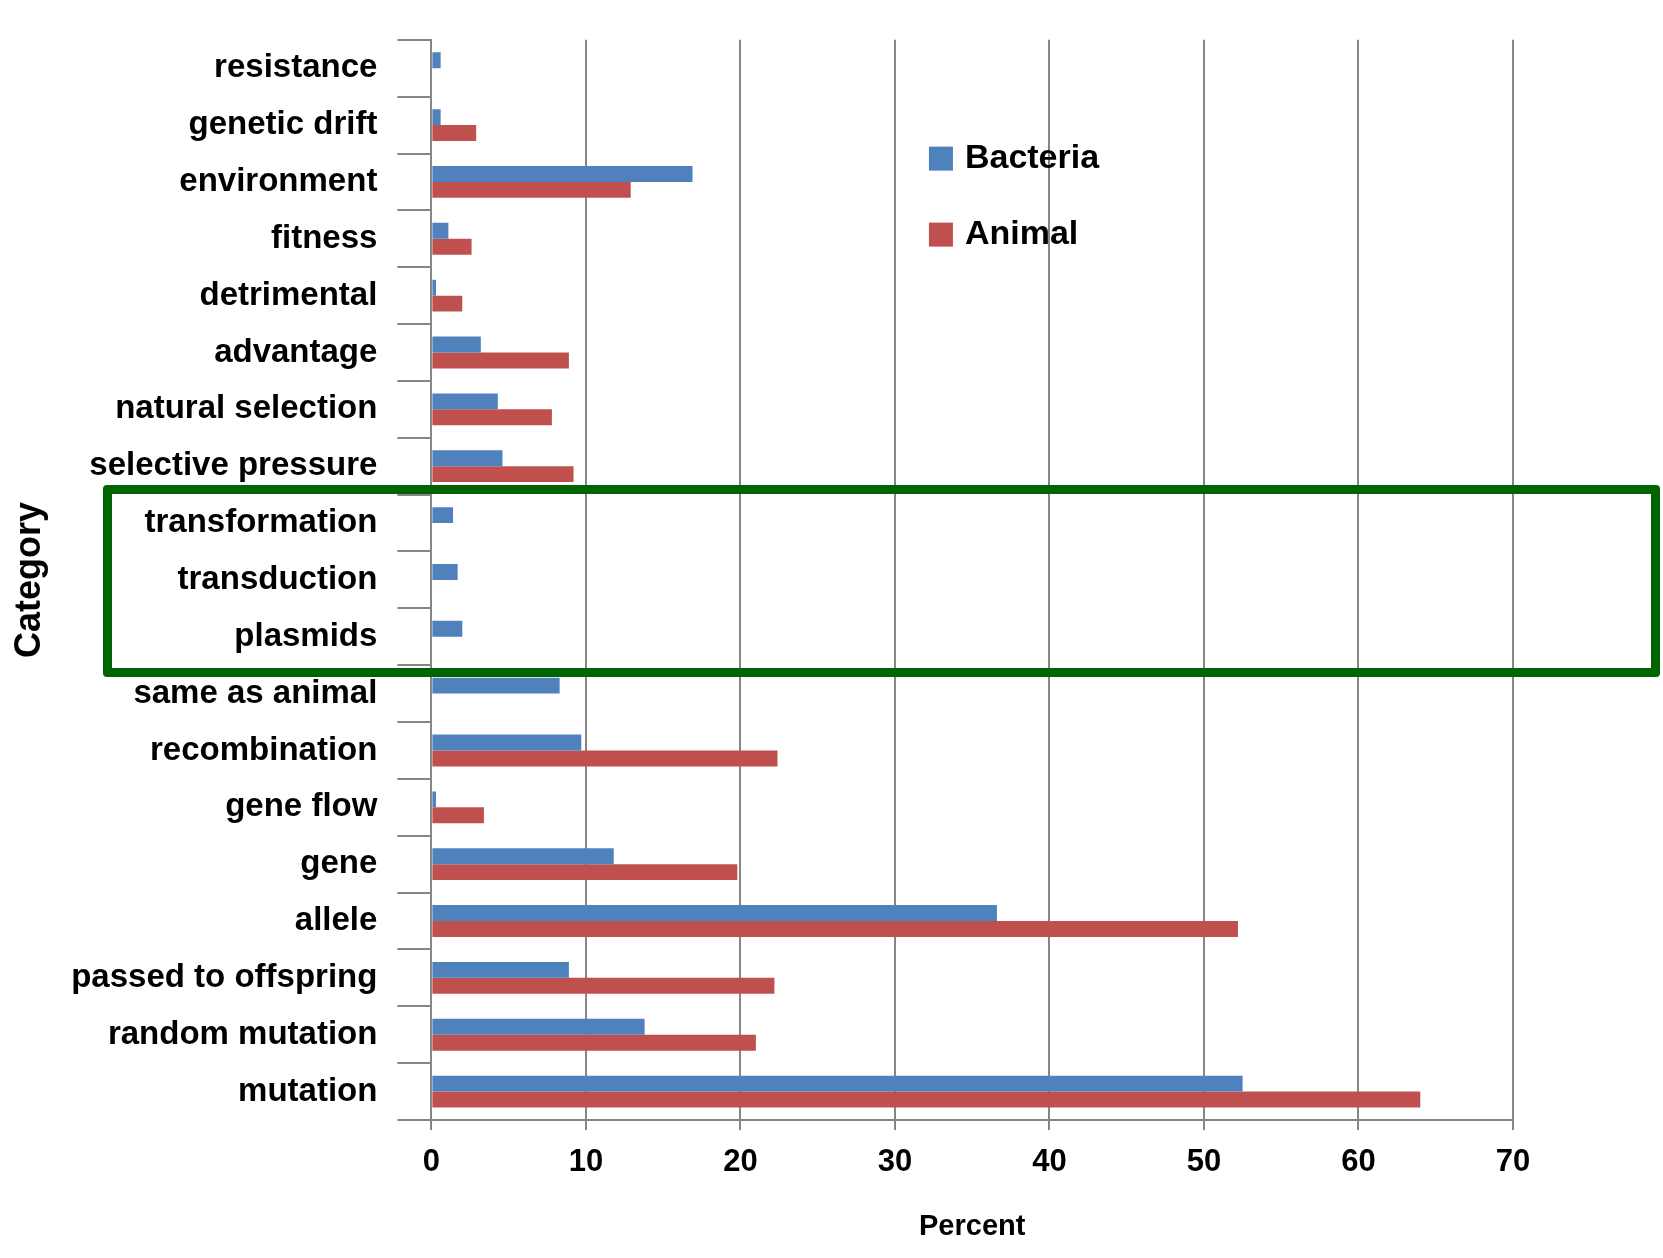 The width and height of the screenshot is (1663, 1258). What do you see at coordinates (336, 919) in the screenshot?
I see `y-tick-label: allele` at bounding box center [336, 919].